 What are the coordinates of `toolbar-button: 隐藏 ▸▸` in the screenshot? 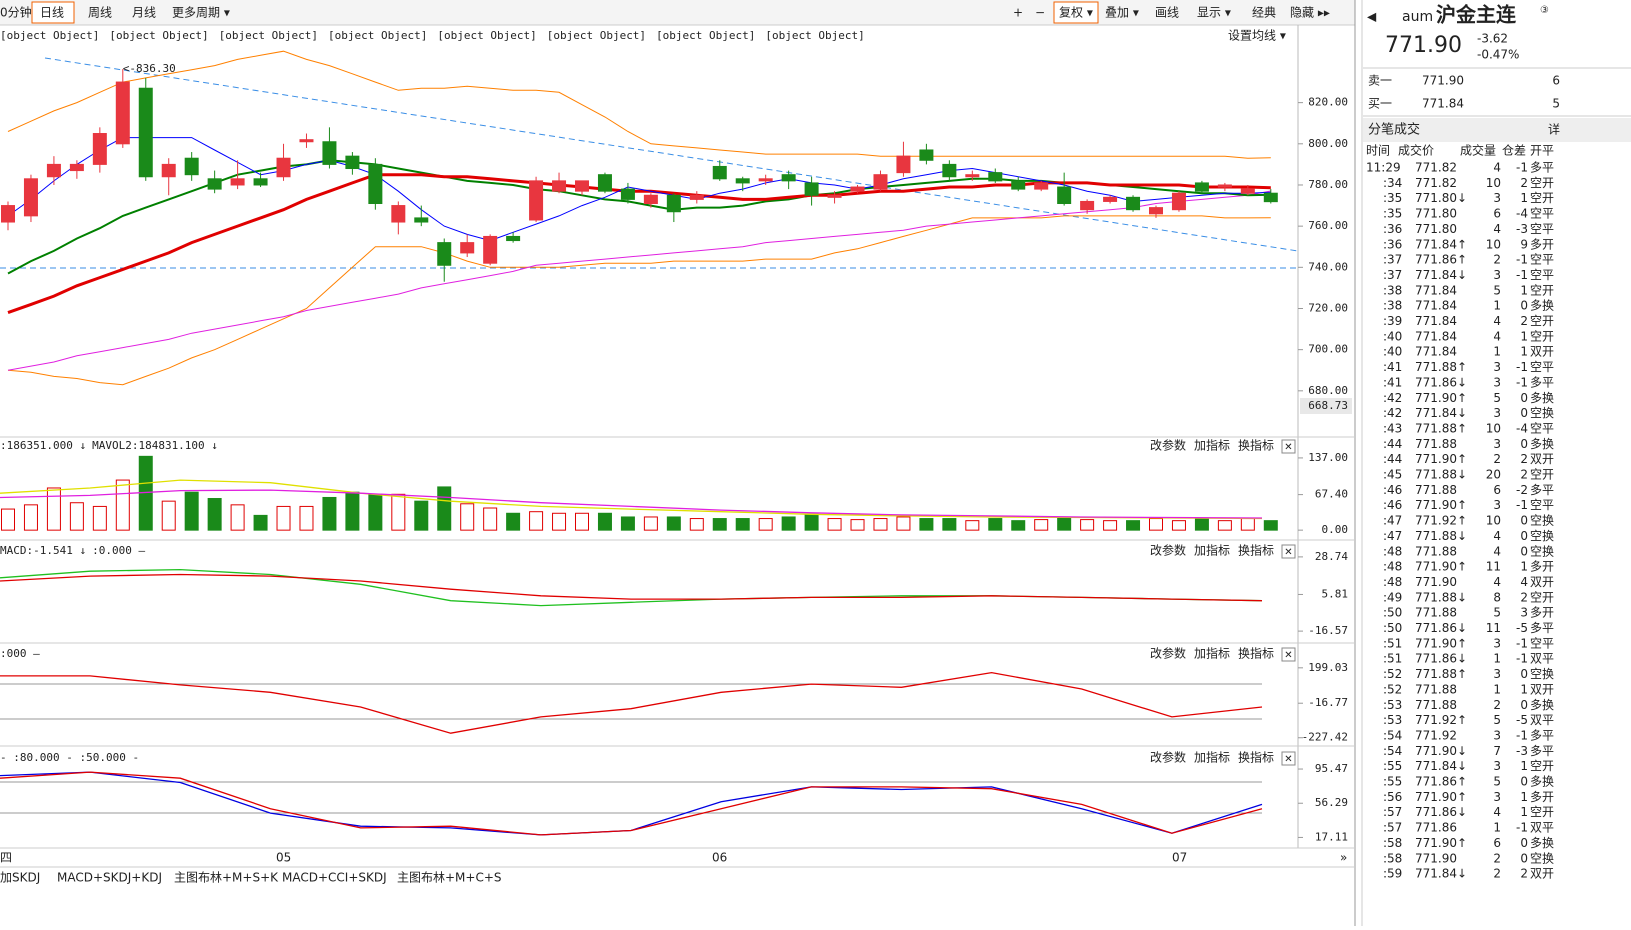 It's located at (1310, 13).